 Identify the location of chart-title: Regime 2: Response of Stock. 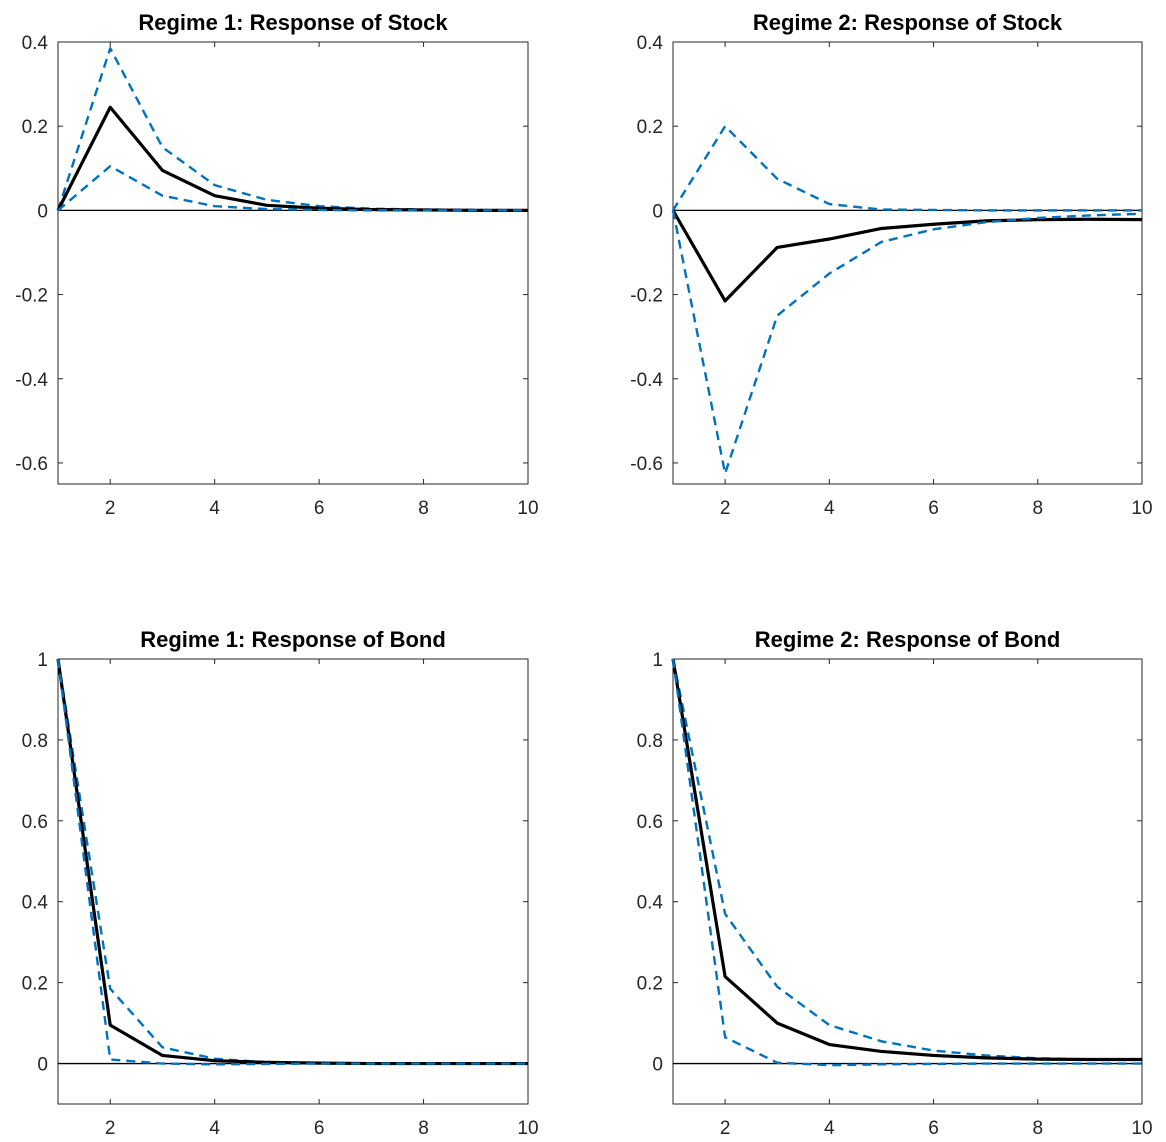
(908, 22).